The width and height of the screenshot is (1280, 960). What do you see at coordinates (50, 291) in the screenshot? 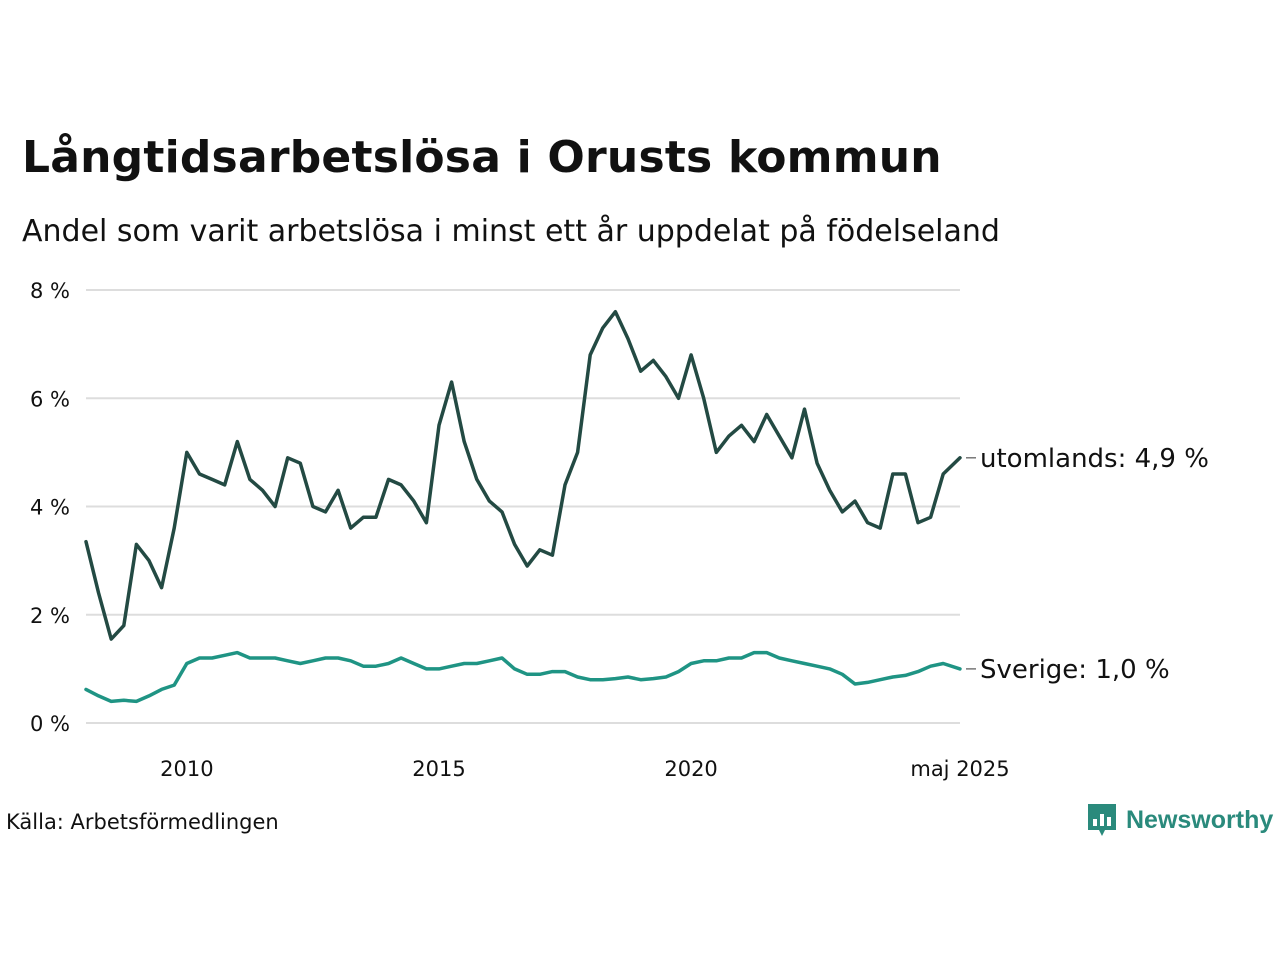
I see `y-tick-label: 8 %` at bounding box center [50, 291].